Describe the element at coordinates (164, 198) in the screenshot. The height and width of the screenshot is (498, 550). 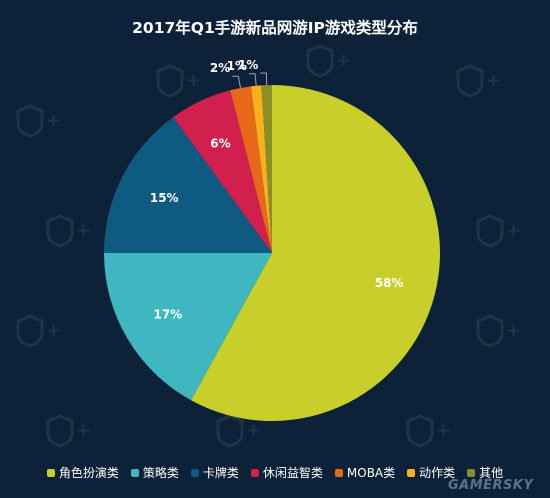
I see `slice-label: 15%` at that location.